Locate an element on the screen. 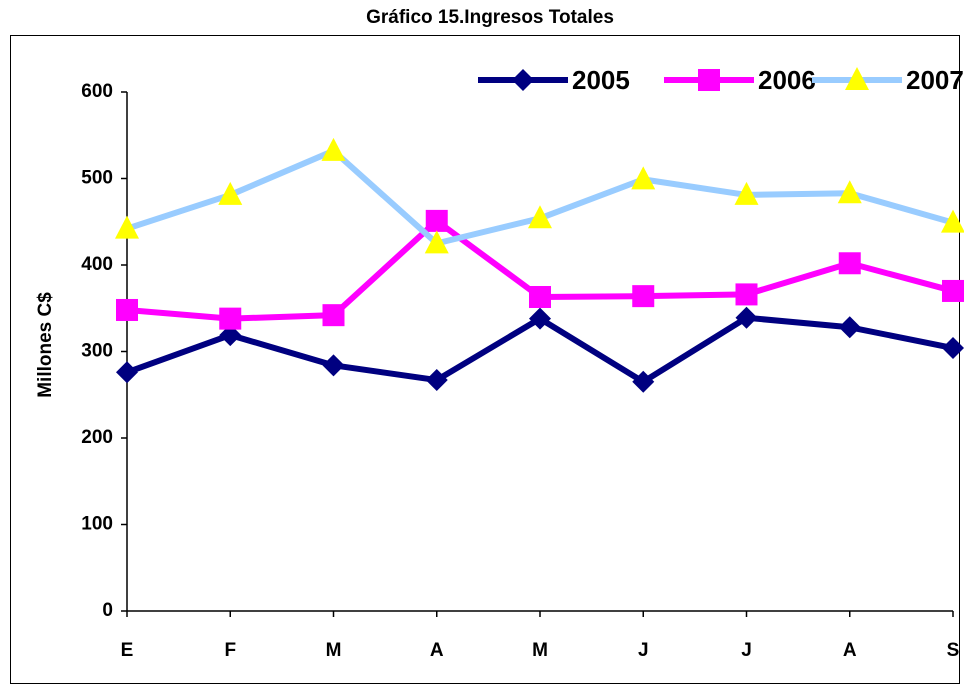  x-tick-label: F is located at coordinates (230, 650).